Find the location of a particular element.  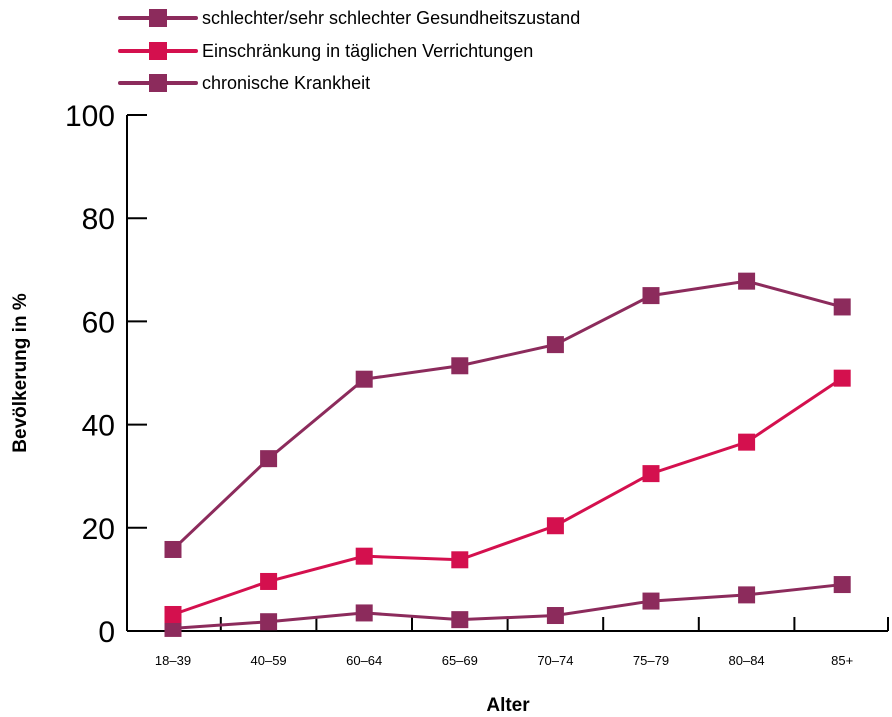

x-tick-label: 18–39 is located at coordinates (173, 660).